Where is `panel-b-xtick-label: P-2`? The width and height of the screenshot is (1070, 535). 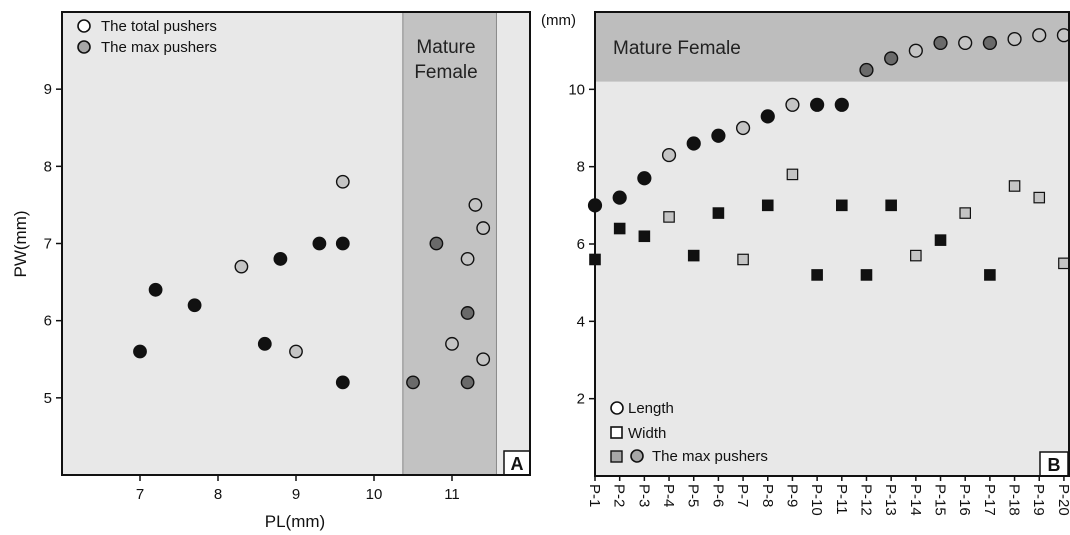 panel-b-xtick-label: P-2 is located at coordinates (619, 495).